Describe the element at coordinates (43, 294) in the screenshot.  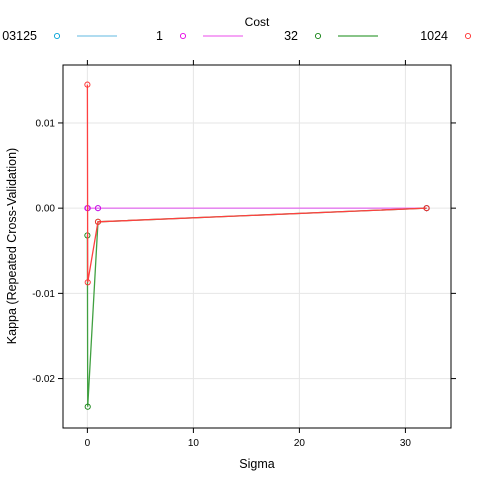
I see `y-tick-label: -0.01` at that location.